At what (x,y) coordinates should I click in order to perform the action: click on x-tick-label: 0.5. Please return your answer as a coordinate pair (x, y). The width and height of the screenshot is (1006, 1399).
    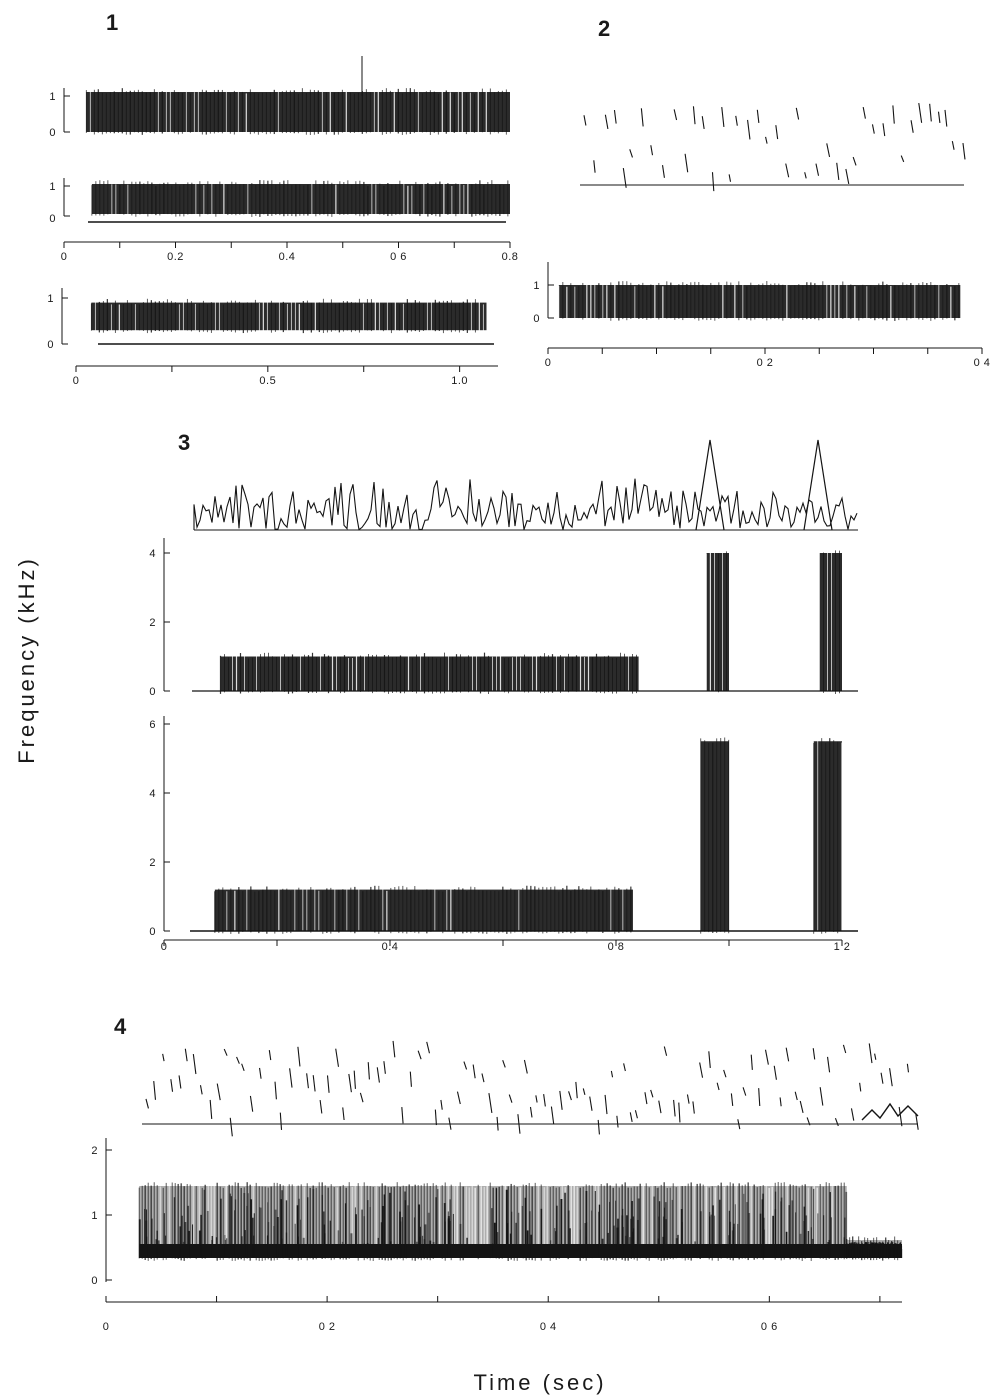
    Looking at the image, I should click on (267, 381).